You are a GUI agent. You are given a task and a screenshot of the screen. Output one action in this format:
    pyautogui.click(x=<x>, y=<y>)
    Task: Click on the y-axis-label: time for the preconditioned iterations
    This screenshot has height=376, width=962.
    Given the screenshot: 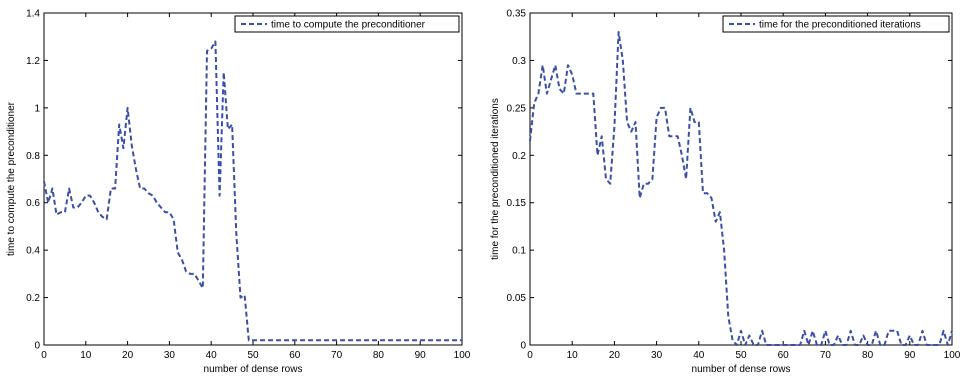 What is the action you would take?
    pyautogui.click(x=495, y=179)
    